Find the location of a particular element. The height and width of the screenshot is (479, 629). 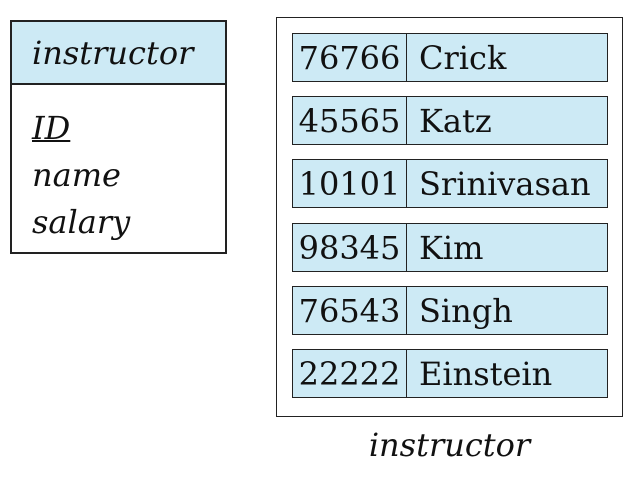

row-id: 22222 is located at coordinates (350, 373).